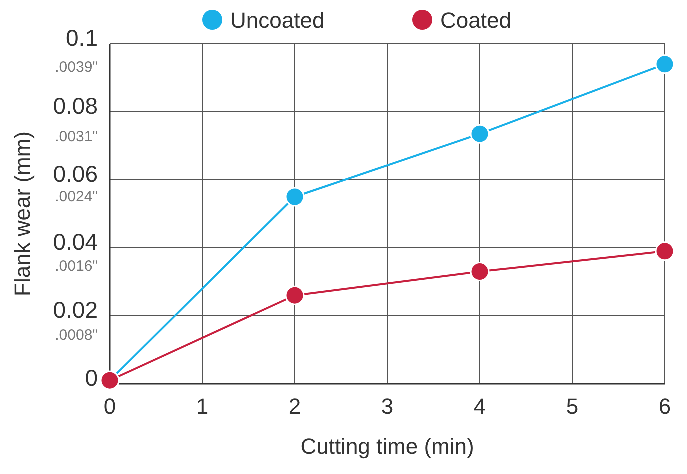 This screenshot has width=687, height=474. Describe the element at coordinates (76, 137) in the screenshot. I see `y2-tick-label: .0031"` at that location.